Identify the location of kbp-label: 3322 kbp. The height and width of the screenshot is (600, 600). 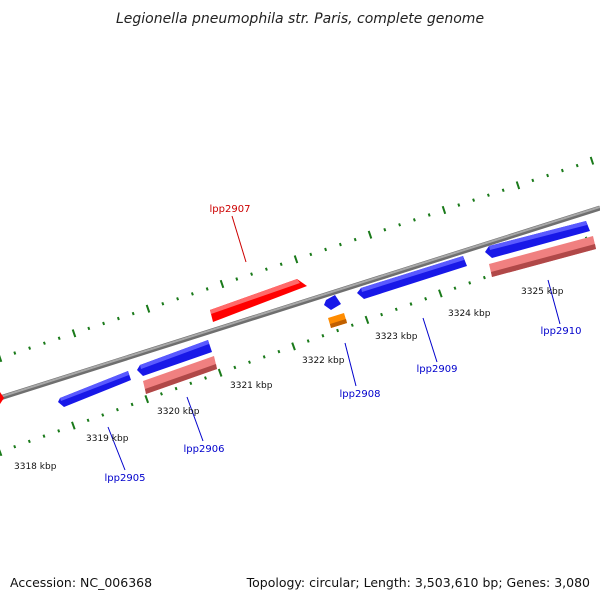
(323, 361).